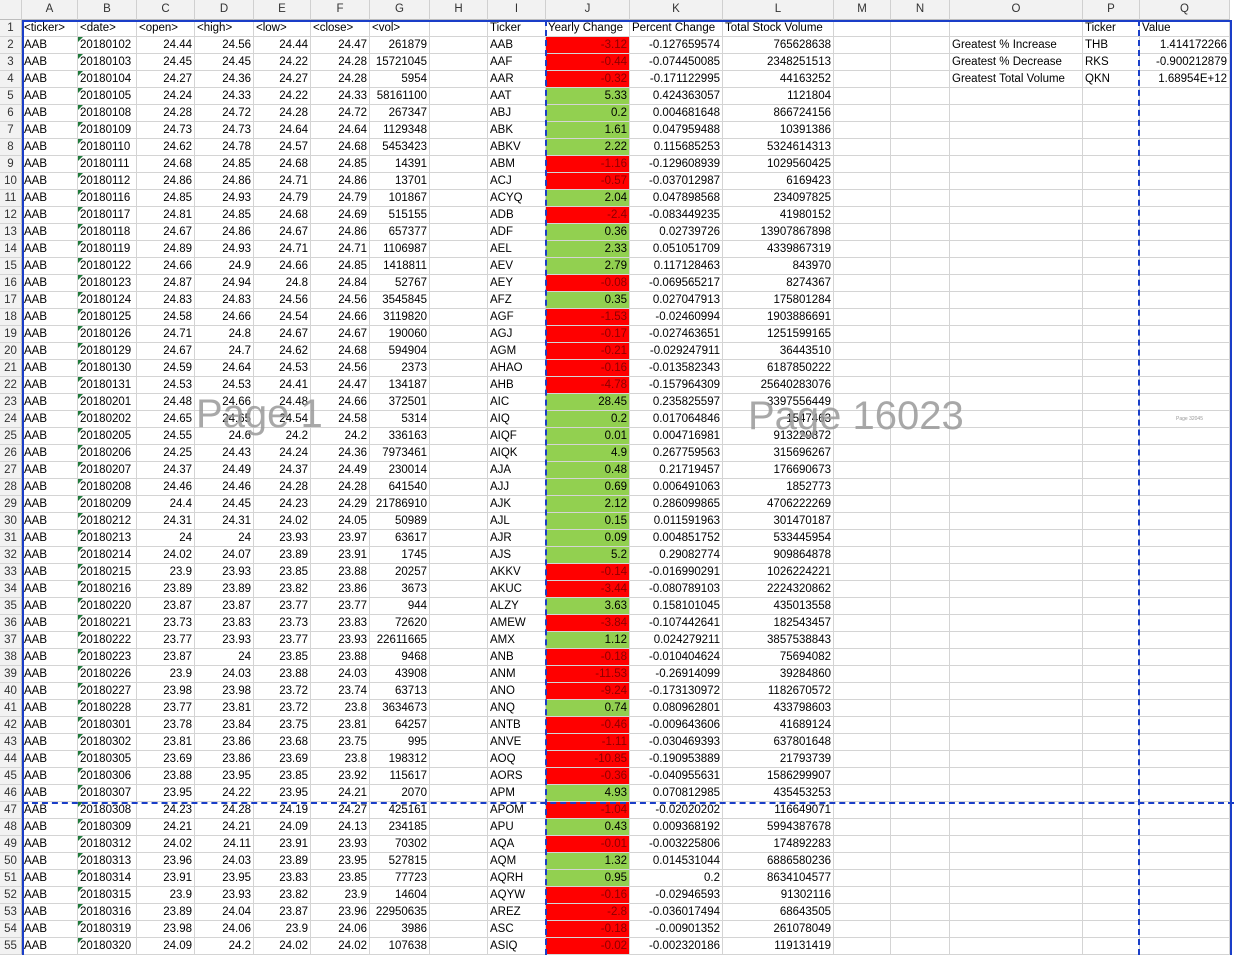 This screenshot has height=955, width=1234. I want to click on data-cell-G: 72620, so click(400, 623).